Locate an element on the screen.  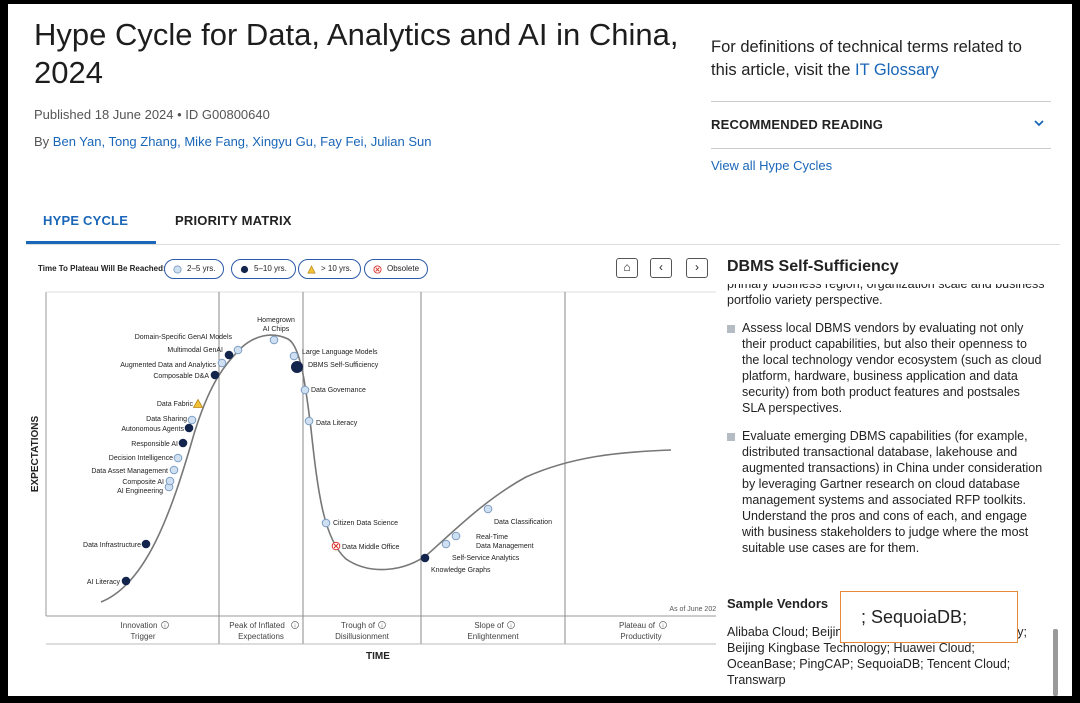
point-label: Composite AI is located at coordinates (143, 482).